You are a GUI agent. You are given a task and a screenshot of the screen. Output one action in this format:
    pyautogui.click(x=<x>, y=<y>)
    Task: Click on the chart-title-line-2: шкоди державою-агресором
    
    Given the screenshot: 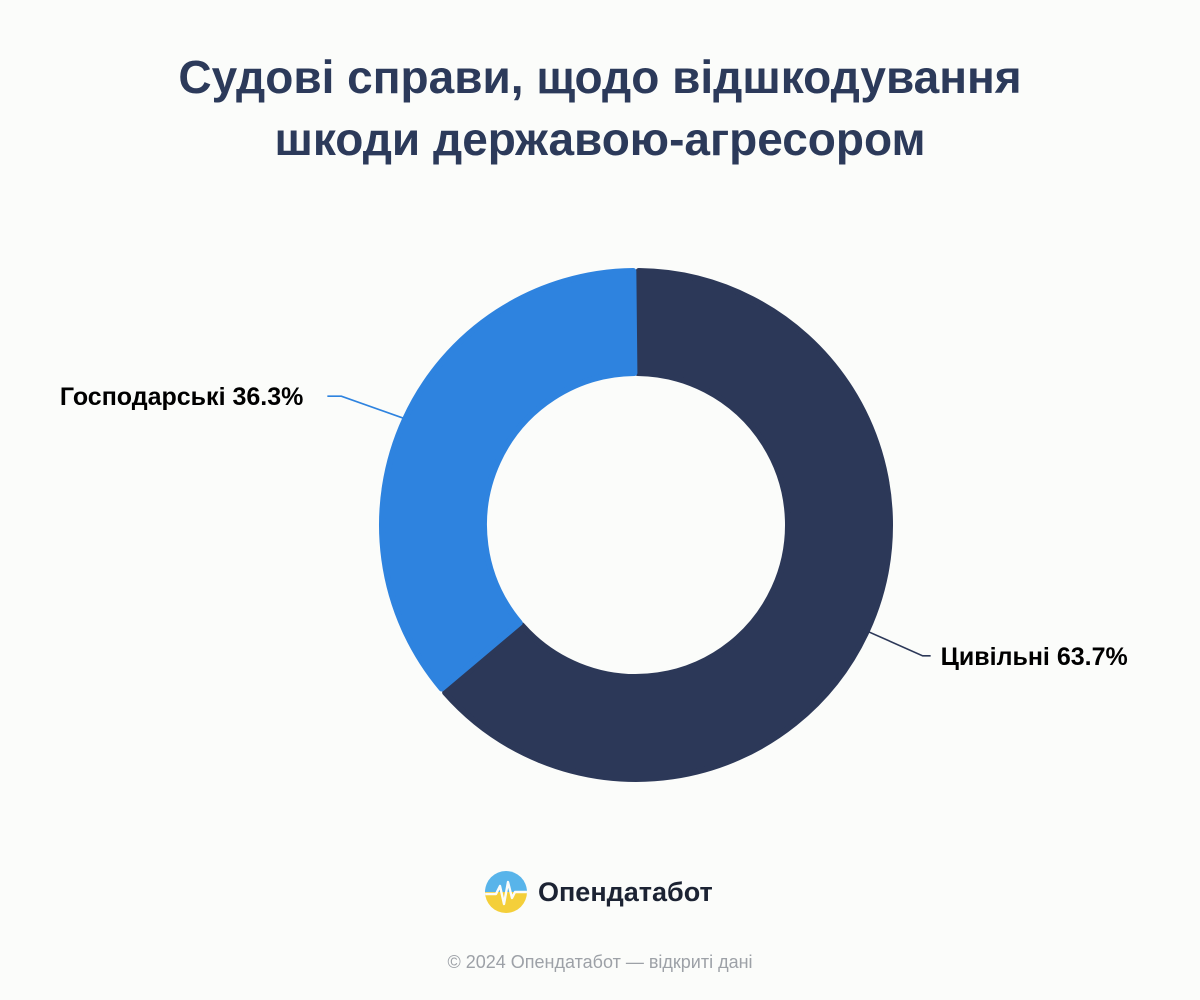 What is the action you would take?
    pyautogui.click(x=600, y=139)
    